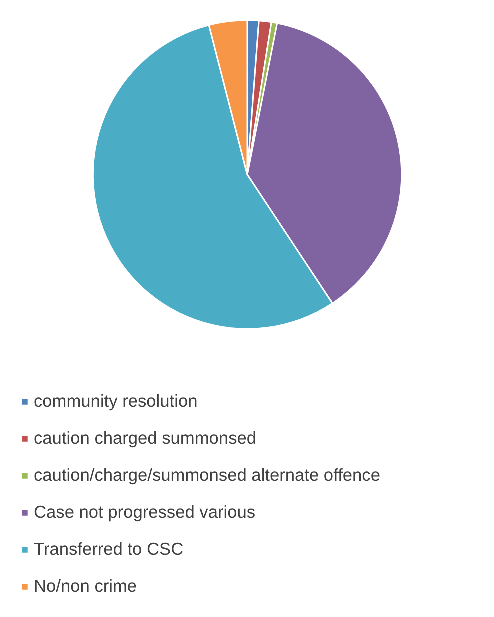 Image resolution: width=494 pixels, height=617 pixels. I want to click on legend-label: Case not progressed various, so click(145, 512).